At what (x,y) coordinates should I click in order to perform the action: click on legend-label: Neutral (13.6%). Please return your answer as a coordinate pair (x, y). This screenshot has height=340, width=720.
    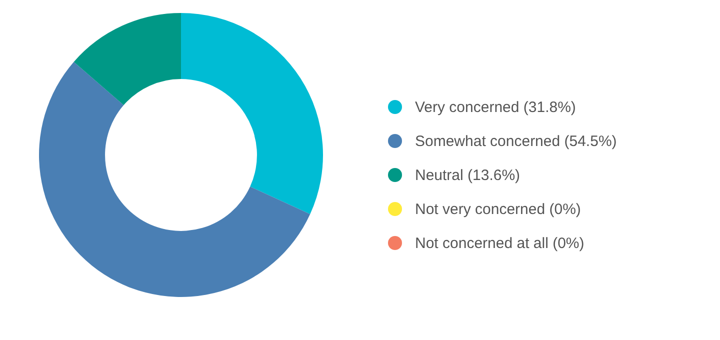
    Looking at the image, I should click on (467, 175).